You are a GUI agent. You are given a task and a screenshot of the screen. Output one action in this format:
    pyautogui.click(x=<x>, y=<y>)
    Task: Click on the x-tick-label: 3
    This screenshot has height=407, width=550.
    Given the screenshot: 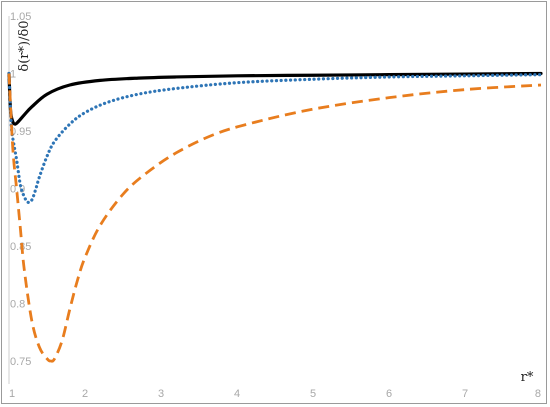 What is the action you would take?
    pyautogui.click(x=161, y=394)
    